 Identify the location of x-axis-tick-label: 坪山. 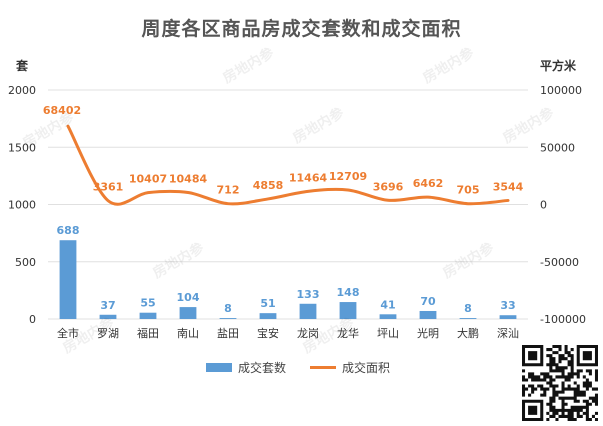
(388, 333).